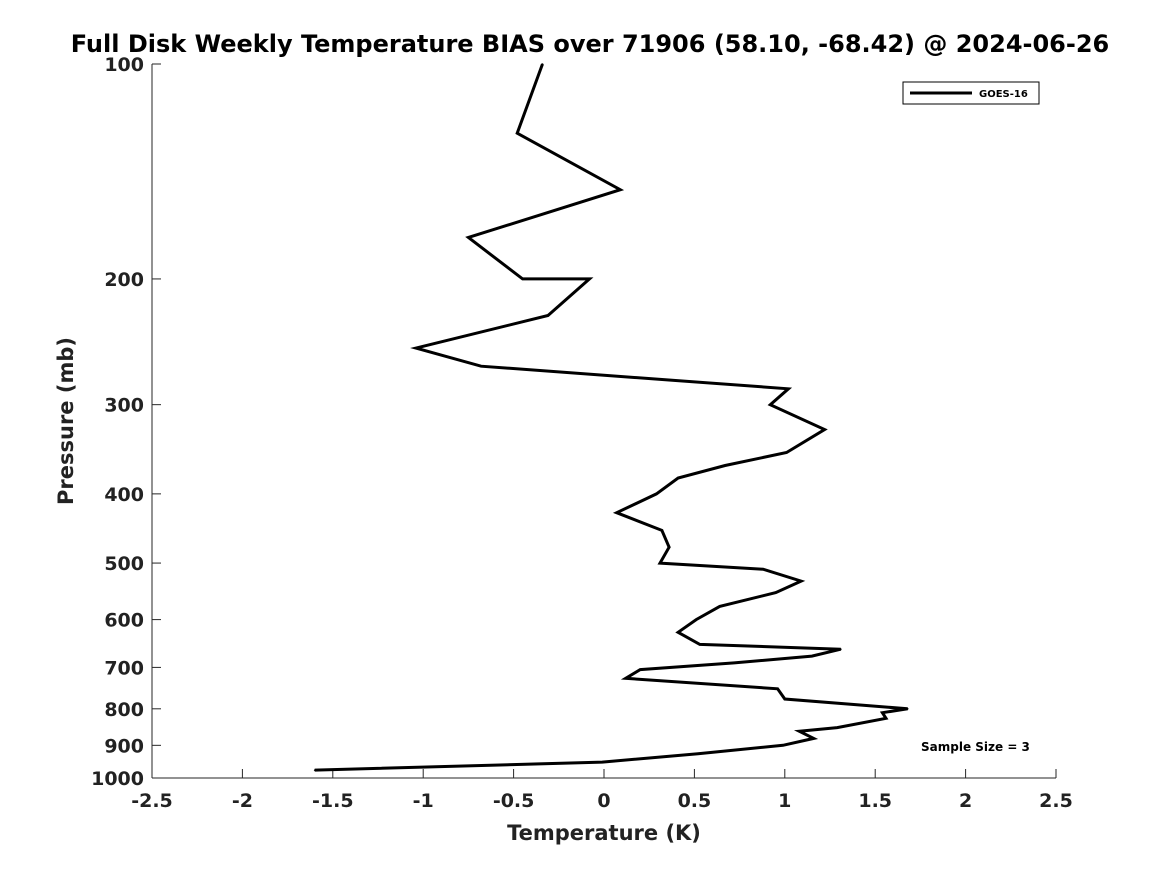  What do you see at coordinates (124, 406) in the screenshot?
I see `y-tick-label: 300` at bounding box center [124, 406].